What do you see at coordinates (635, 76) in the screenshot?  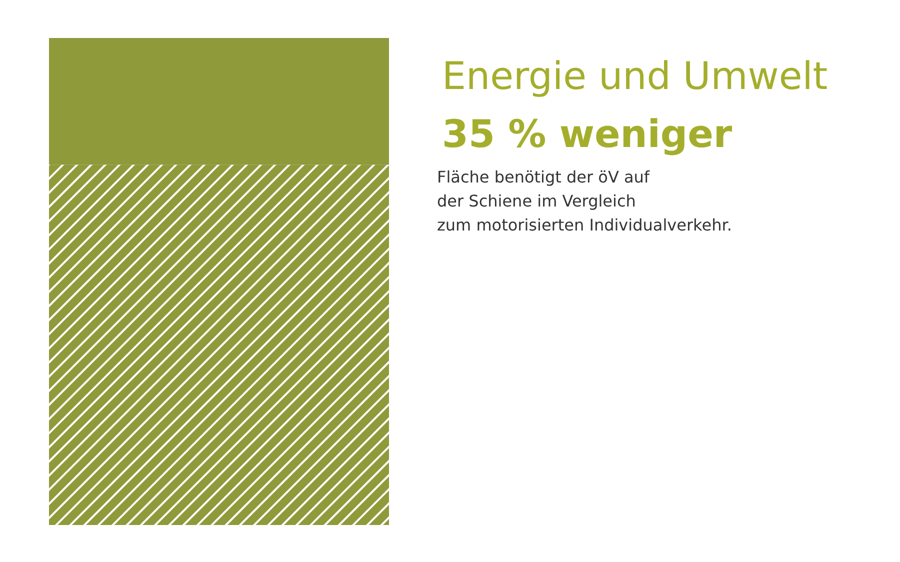 I see `text: Energie und Umwelt` at bounding box center [635, 76].